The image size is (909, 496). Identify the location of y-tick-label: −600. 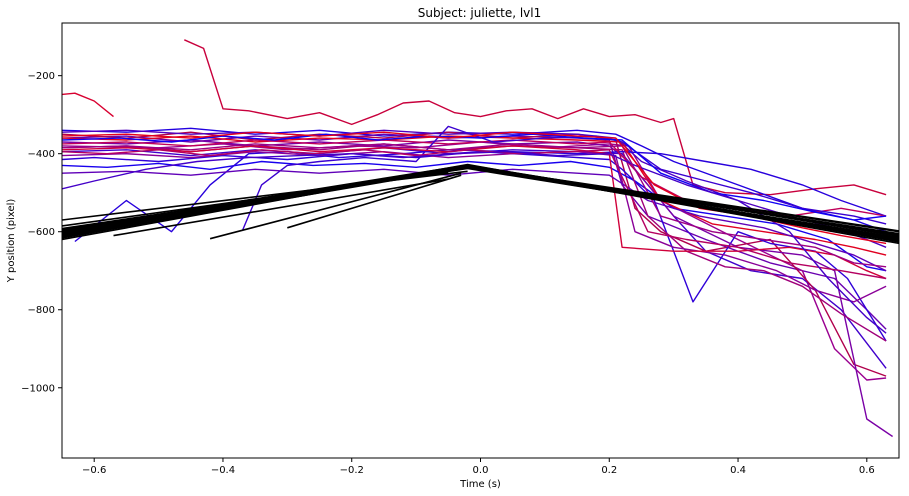
(41, 232).